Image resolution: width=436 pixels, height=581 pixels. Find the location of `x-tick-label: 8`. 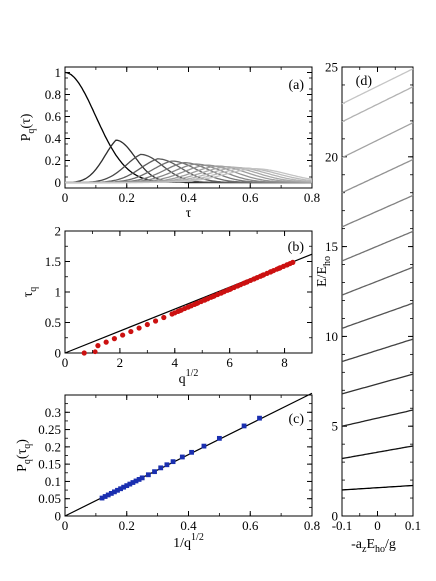

x-tick-label: 8 is located at coordinates (284, 362).